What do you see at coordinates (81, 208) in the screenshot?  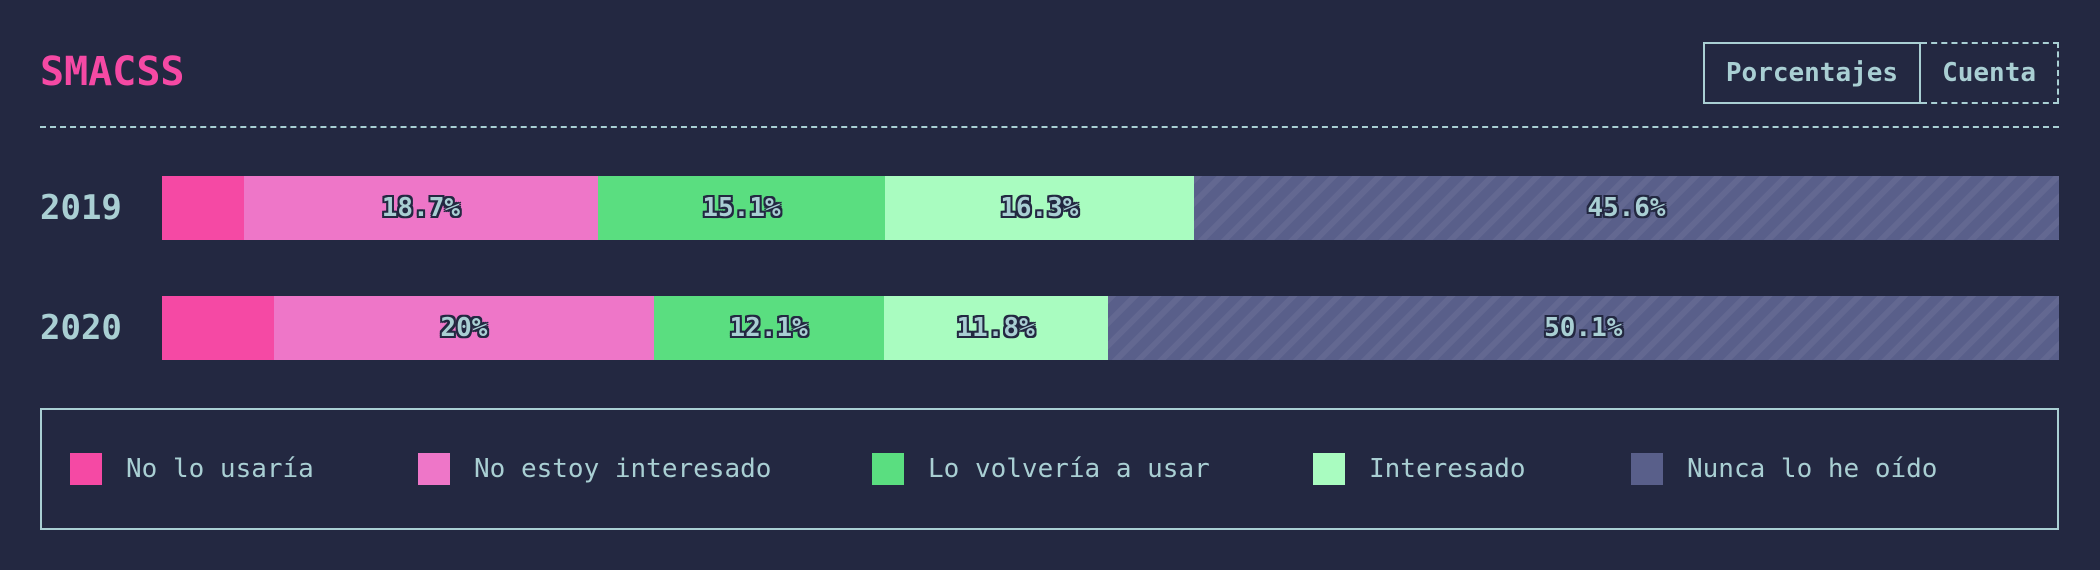 I see `category-label: 2019` at bounding box center [81, 208].